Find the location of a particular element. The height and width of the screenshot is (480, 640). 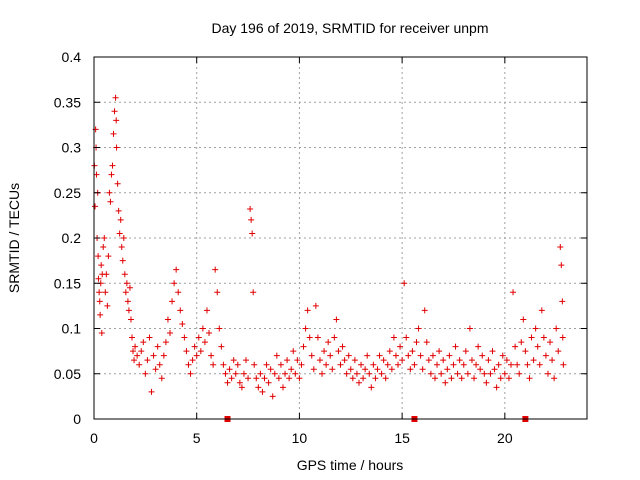

y-tick-label: 0.4 is located at coordinates (72, 57).